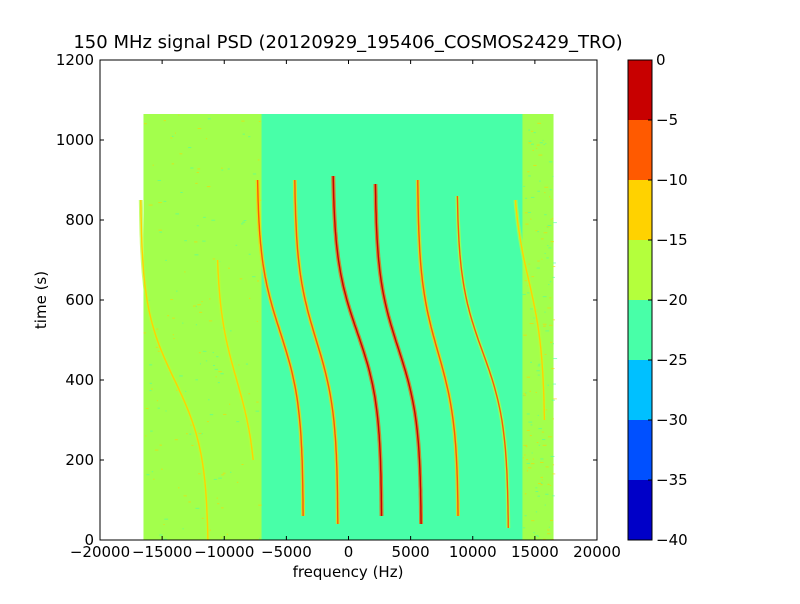 The image size is (800, 604). Describe the element at coordinates (672, 240) in the screenshot. I see `colorbar-tick-label: −15` at that location.